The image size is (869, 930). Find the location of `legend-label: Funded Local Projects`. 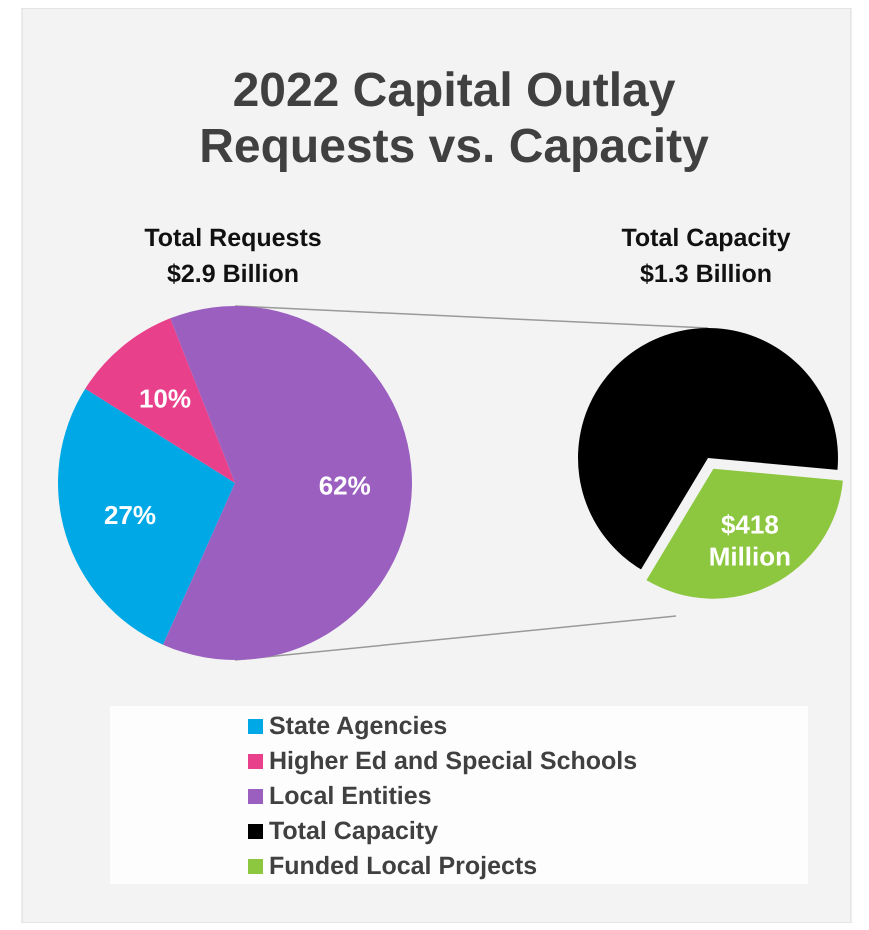

legend-label: Funded Local Projects is located at coordinates (403, 866).